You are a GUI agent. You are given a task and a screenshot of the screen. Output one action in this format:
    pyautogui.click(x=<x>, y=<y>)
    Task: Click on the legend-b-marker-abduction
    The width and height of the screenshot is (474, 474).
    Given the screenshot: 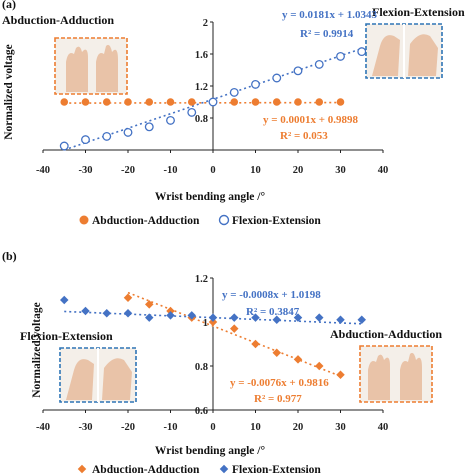 What is the action you would take?
    pyautogui.click(x=82, y=469)
    